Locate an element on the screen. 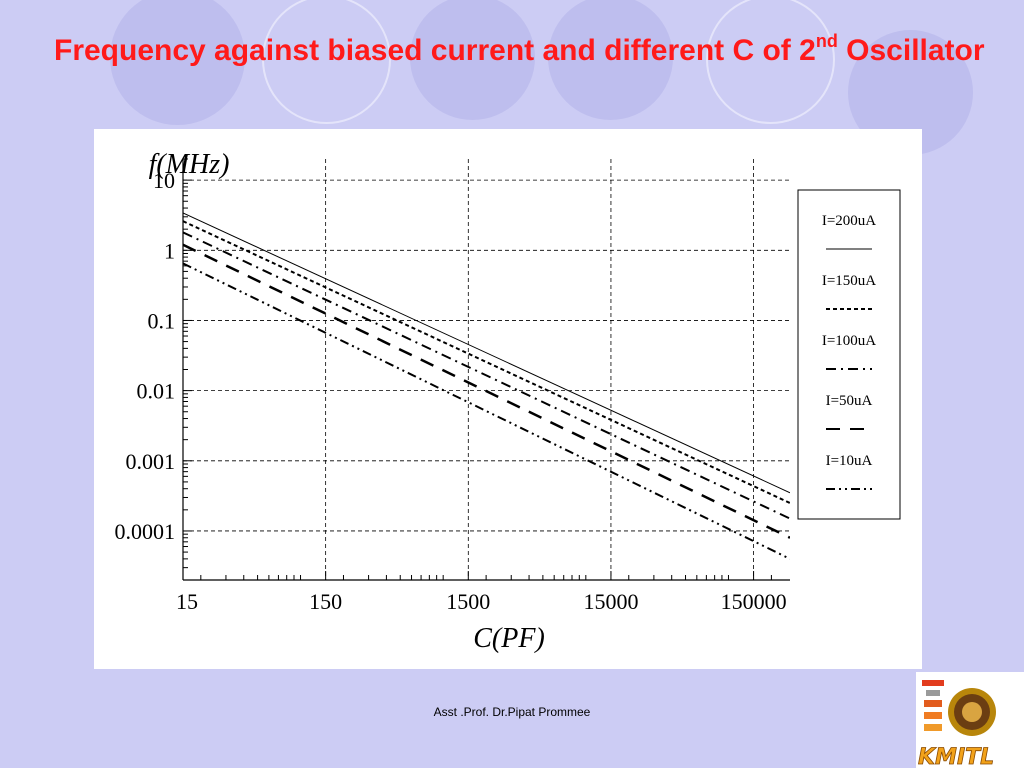 The height and width of the screenshot is (768, 1024). legend-entry: I=10uA is located at coordinates (849, 461).